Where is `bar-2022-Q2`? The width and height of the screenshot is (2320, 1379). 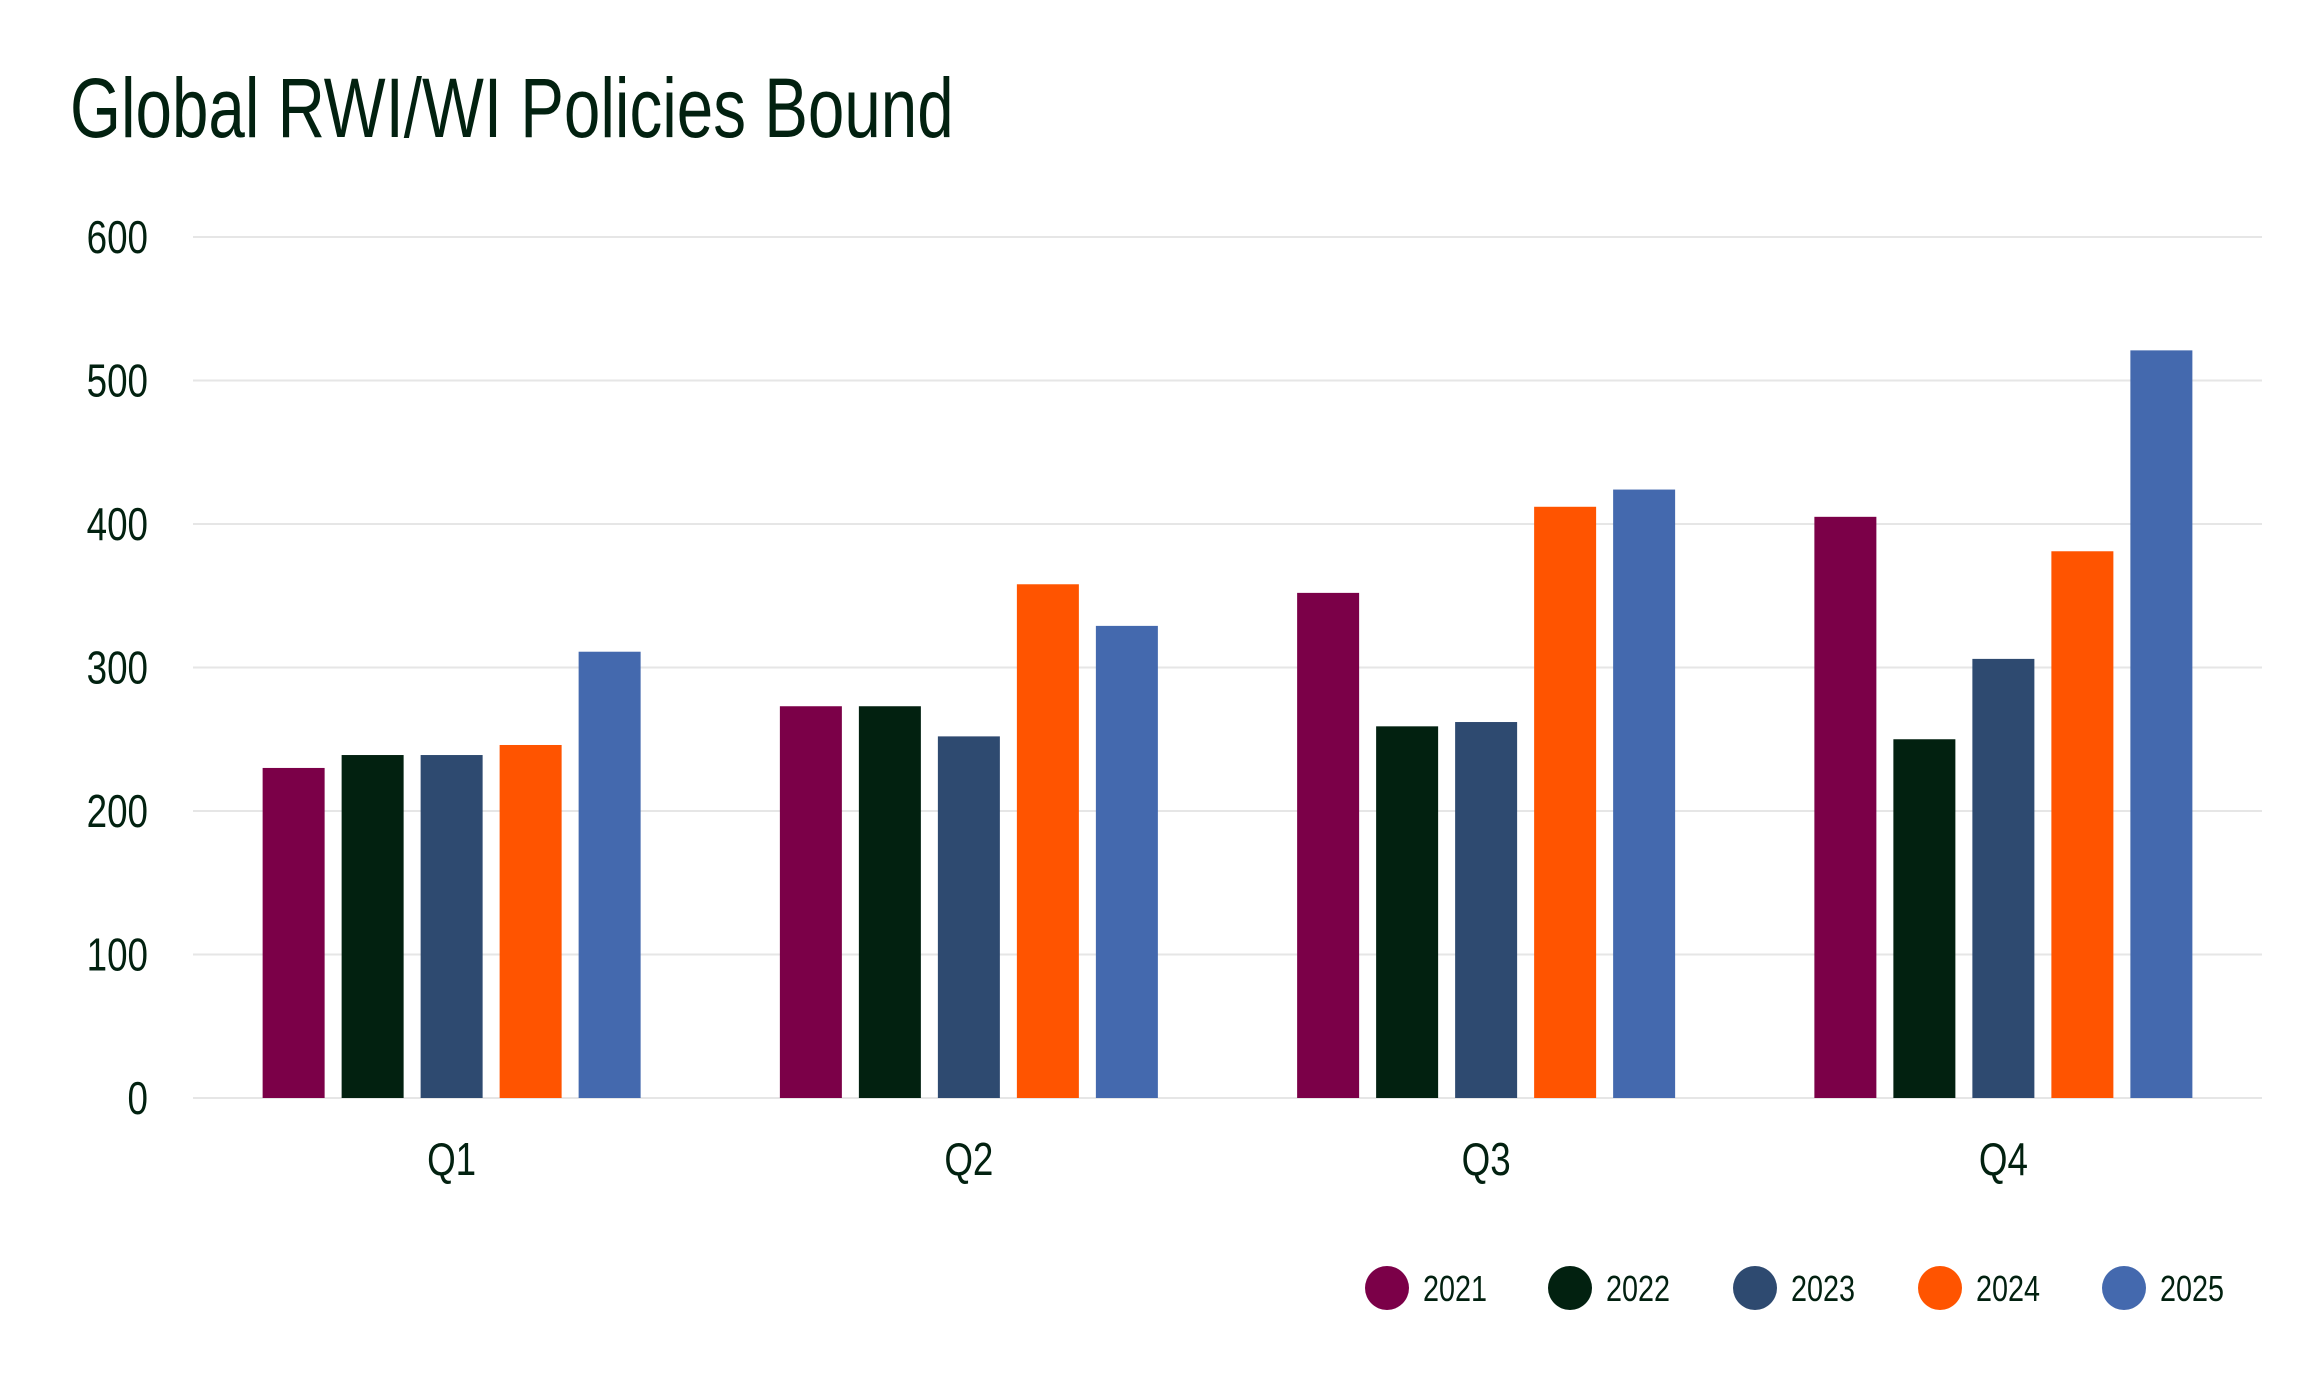 bar-2022-Q2 is located at coordinates (889, 902).